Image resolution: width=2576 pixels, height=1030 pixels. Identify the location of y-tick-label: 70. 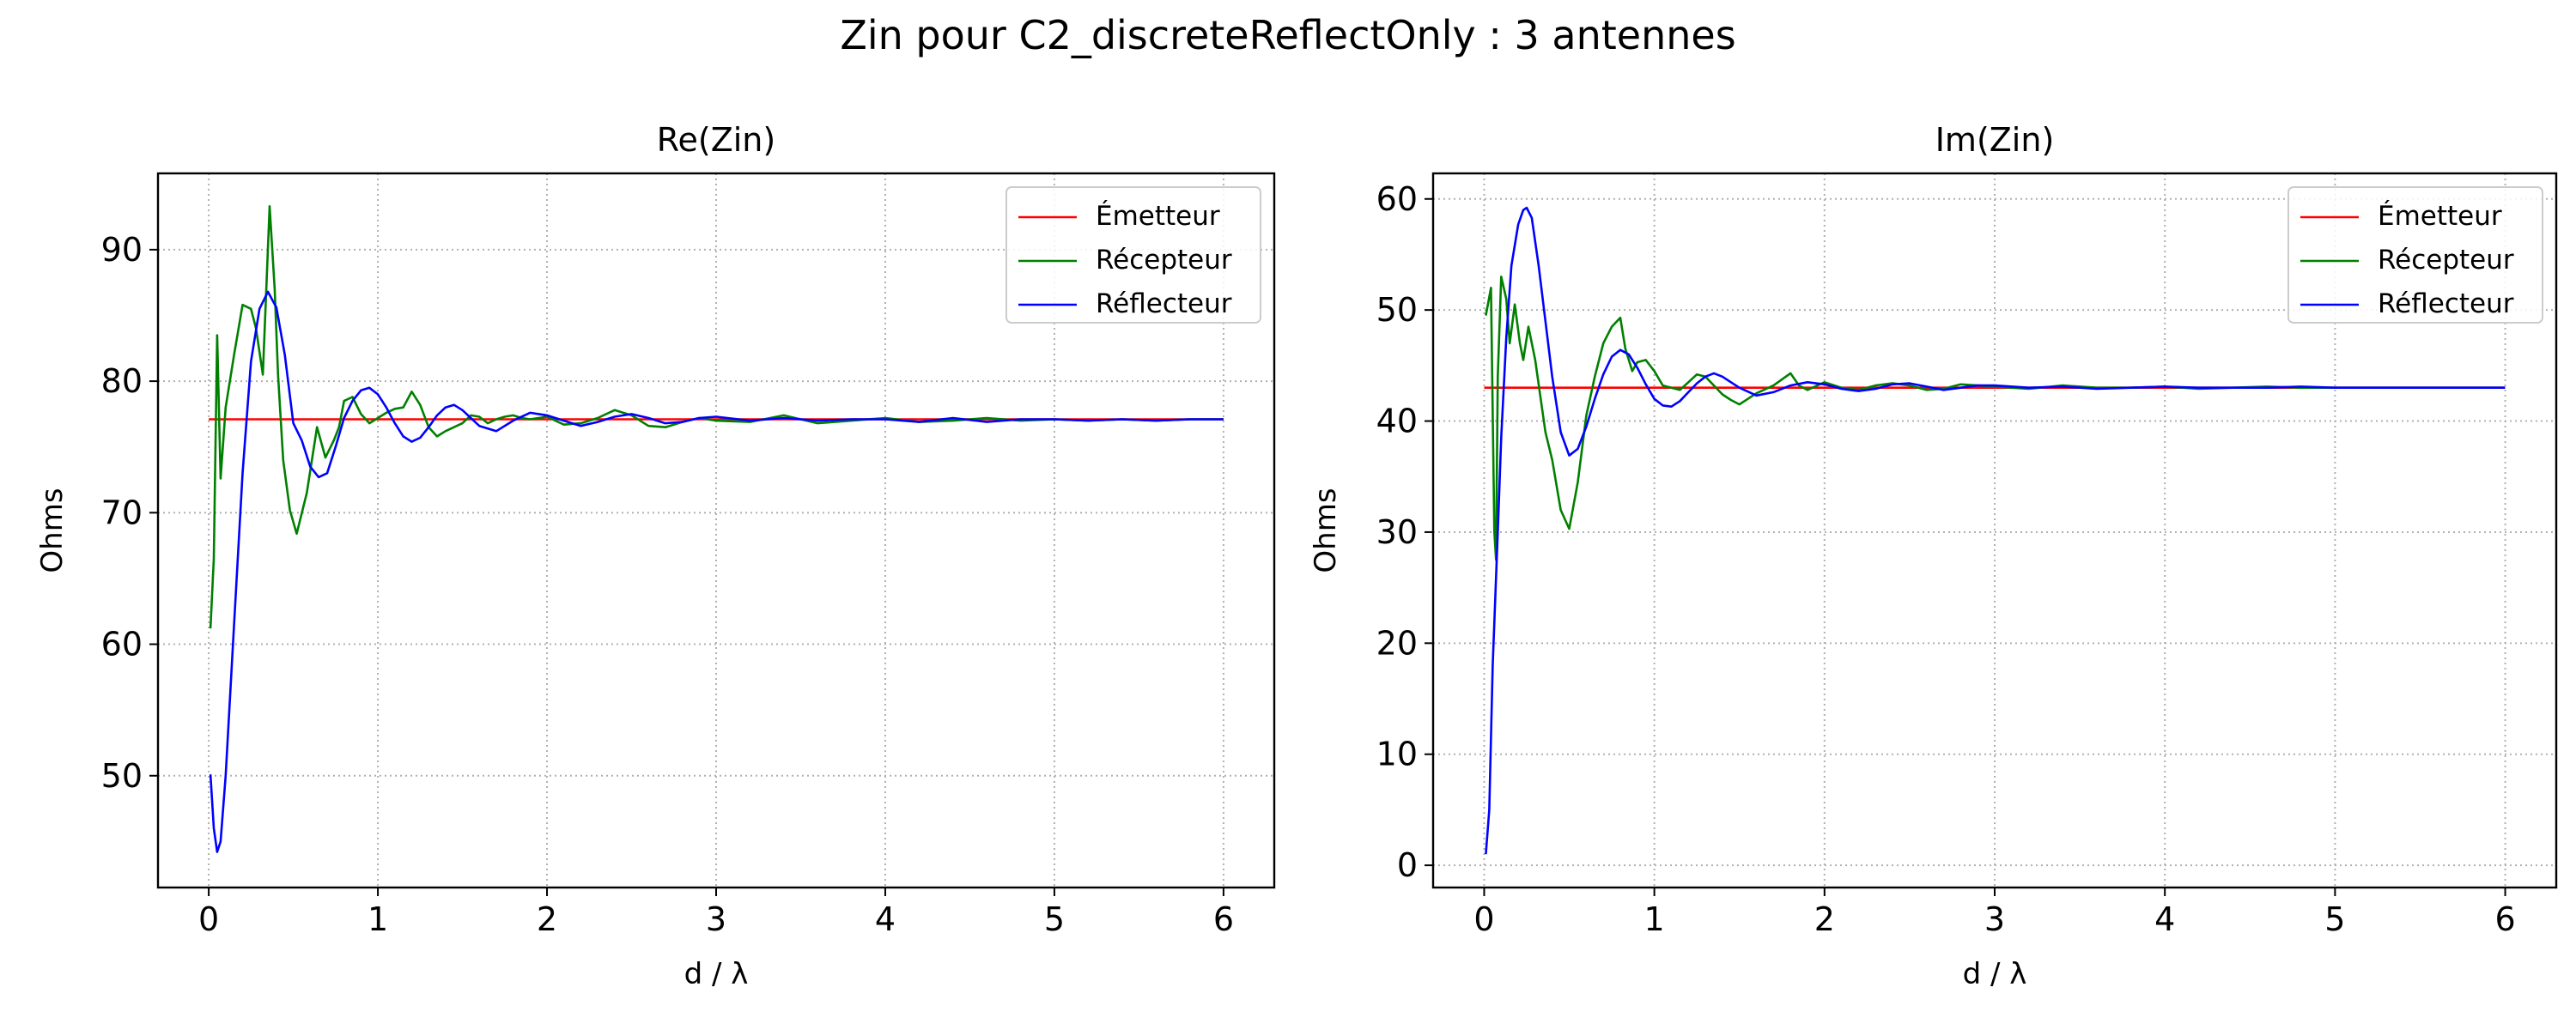
(122, 512).